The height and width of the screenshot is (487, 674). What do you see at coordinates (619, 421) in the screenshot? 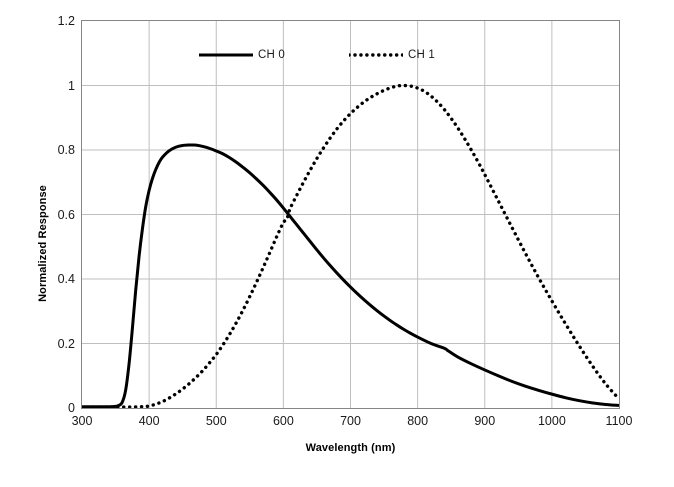
I see `x-tick-label: 1100` at bounding box center [619, 421].